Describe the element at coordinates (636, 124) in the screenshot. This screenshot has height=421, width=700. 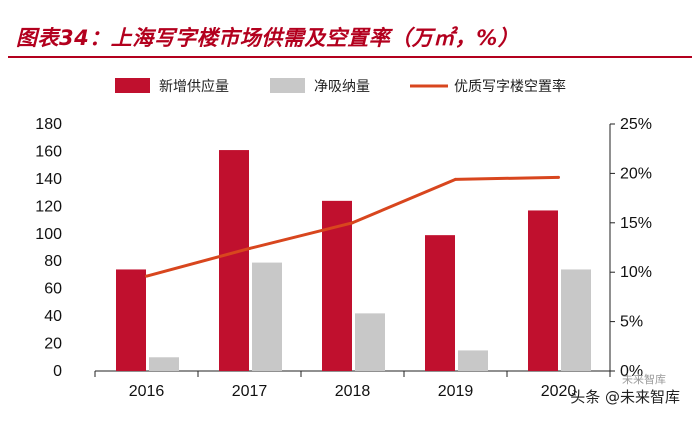
I see `right-tick-label: 25%` at that location.